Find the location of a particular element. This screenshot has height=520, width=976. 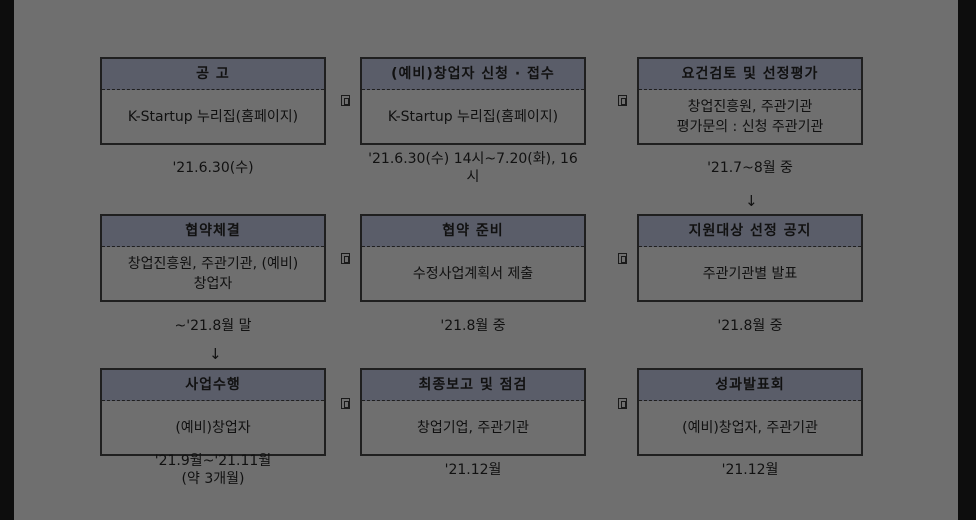

step-note-line: (약 3개월) is located at coordinates (213, 479).